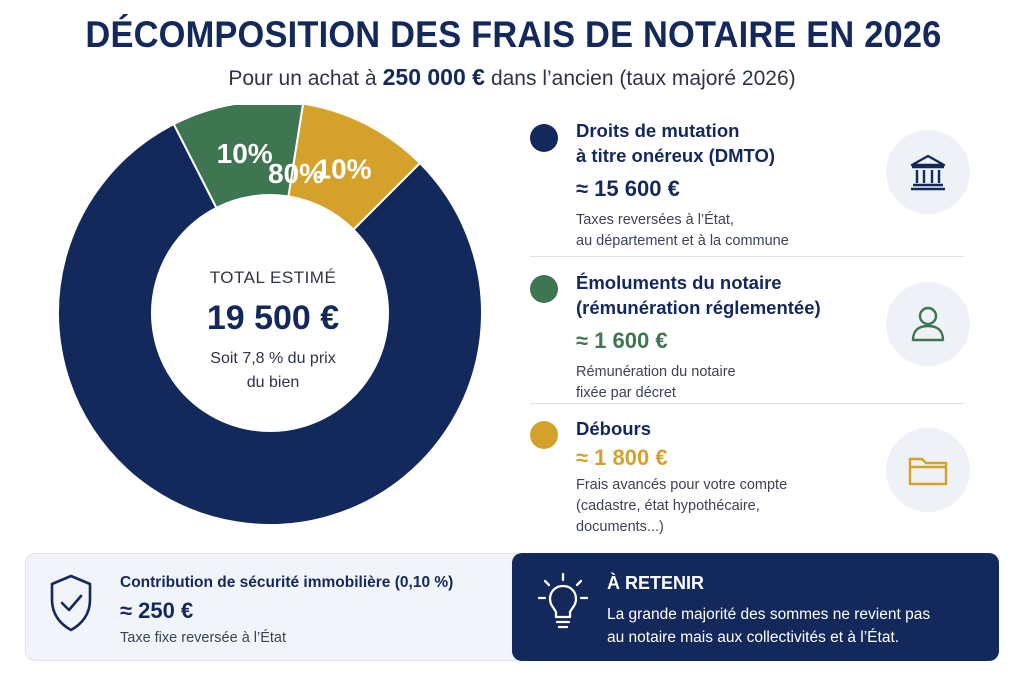 This screenshot has width=1024, height=683. What do you see at coordinates (698, 307) in the screenshot?
I see `legend-title-emoluments-line2: (rémunération réglementée)` at bounding box center [698, 307].